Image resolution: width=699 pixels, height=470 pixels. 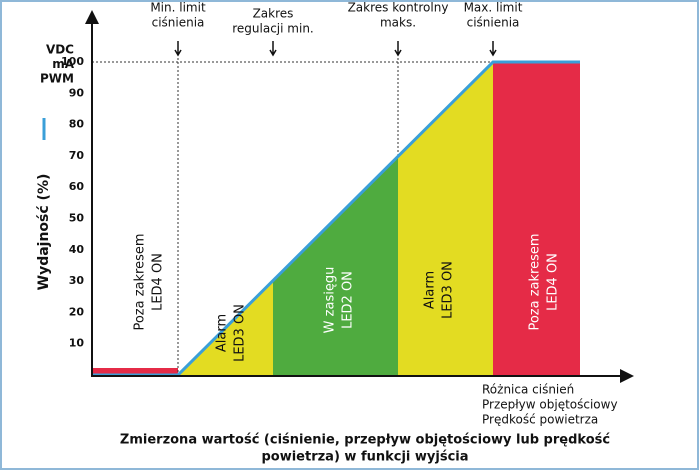 What do you see at coordinates (493, 8) in the screenshot?
I see `top-label: Max. limit` at bounding box center [493, 8].